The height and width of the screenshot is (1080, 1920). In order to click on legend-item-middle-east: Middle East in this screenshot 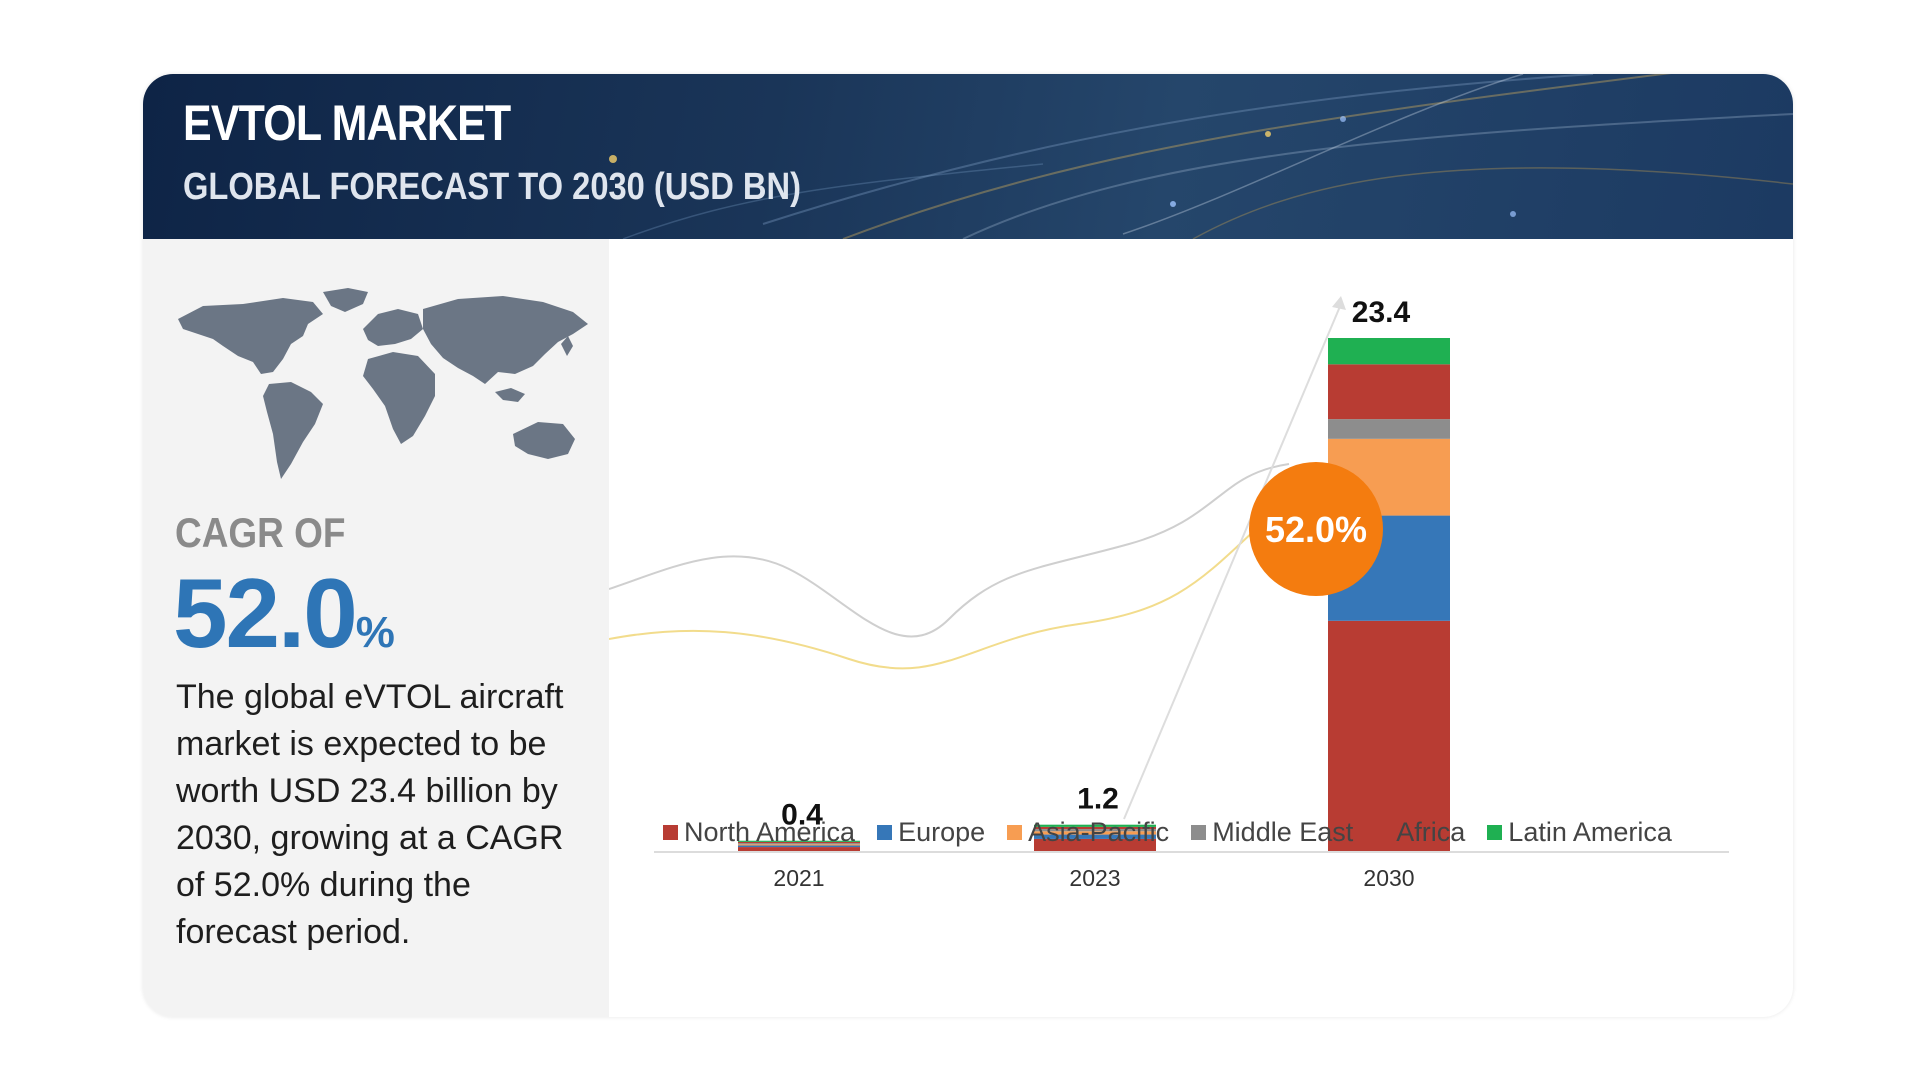, I will do `click(1272, 832)`.